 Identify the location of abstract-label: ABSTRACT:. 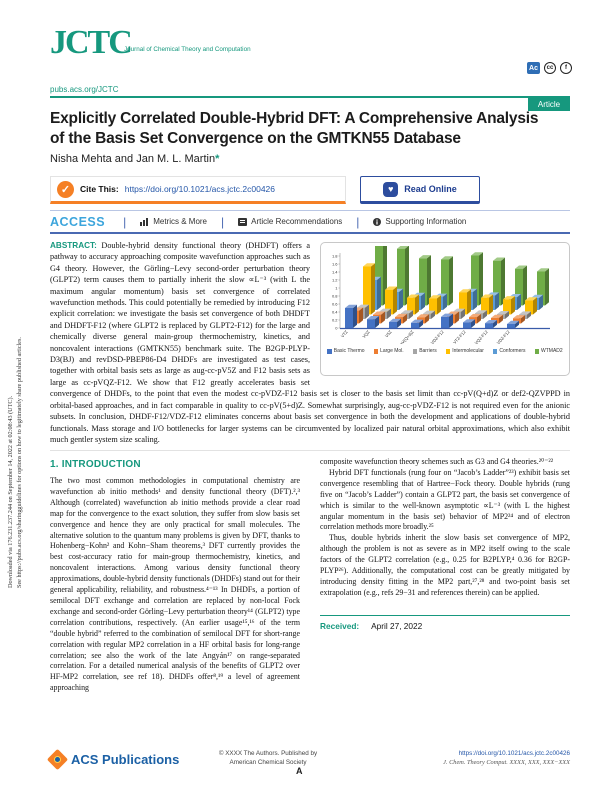
(73, 245).